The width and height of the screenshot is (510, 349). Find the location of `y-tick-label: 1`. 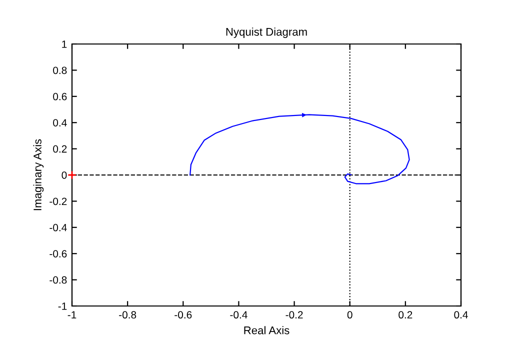

y-tick-label: 1 is located at coordinates (64, 44).